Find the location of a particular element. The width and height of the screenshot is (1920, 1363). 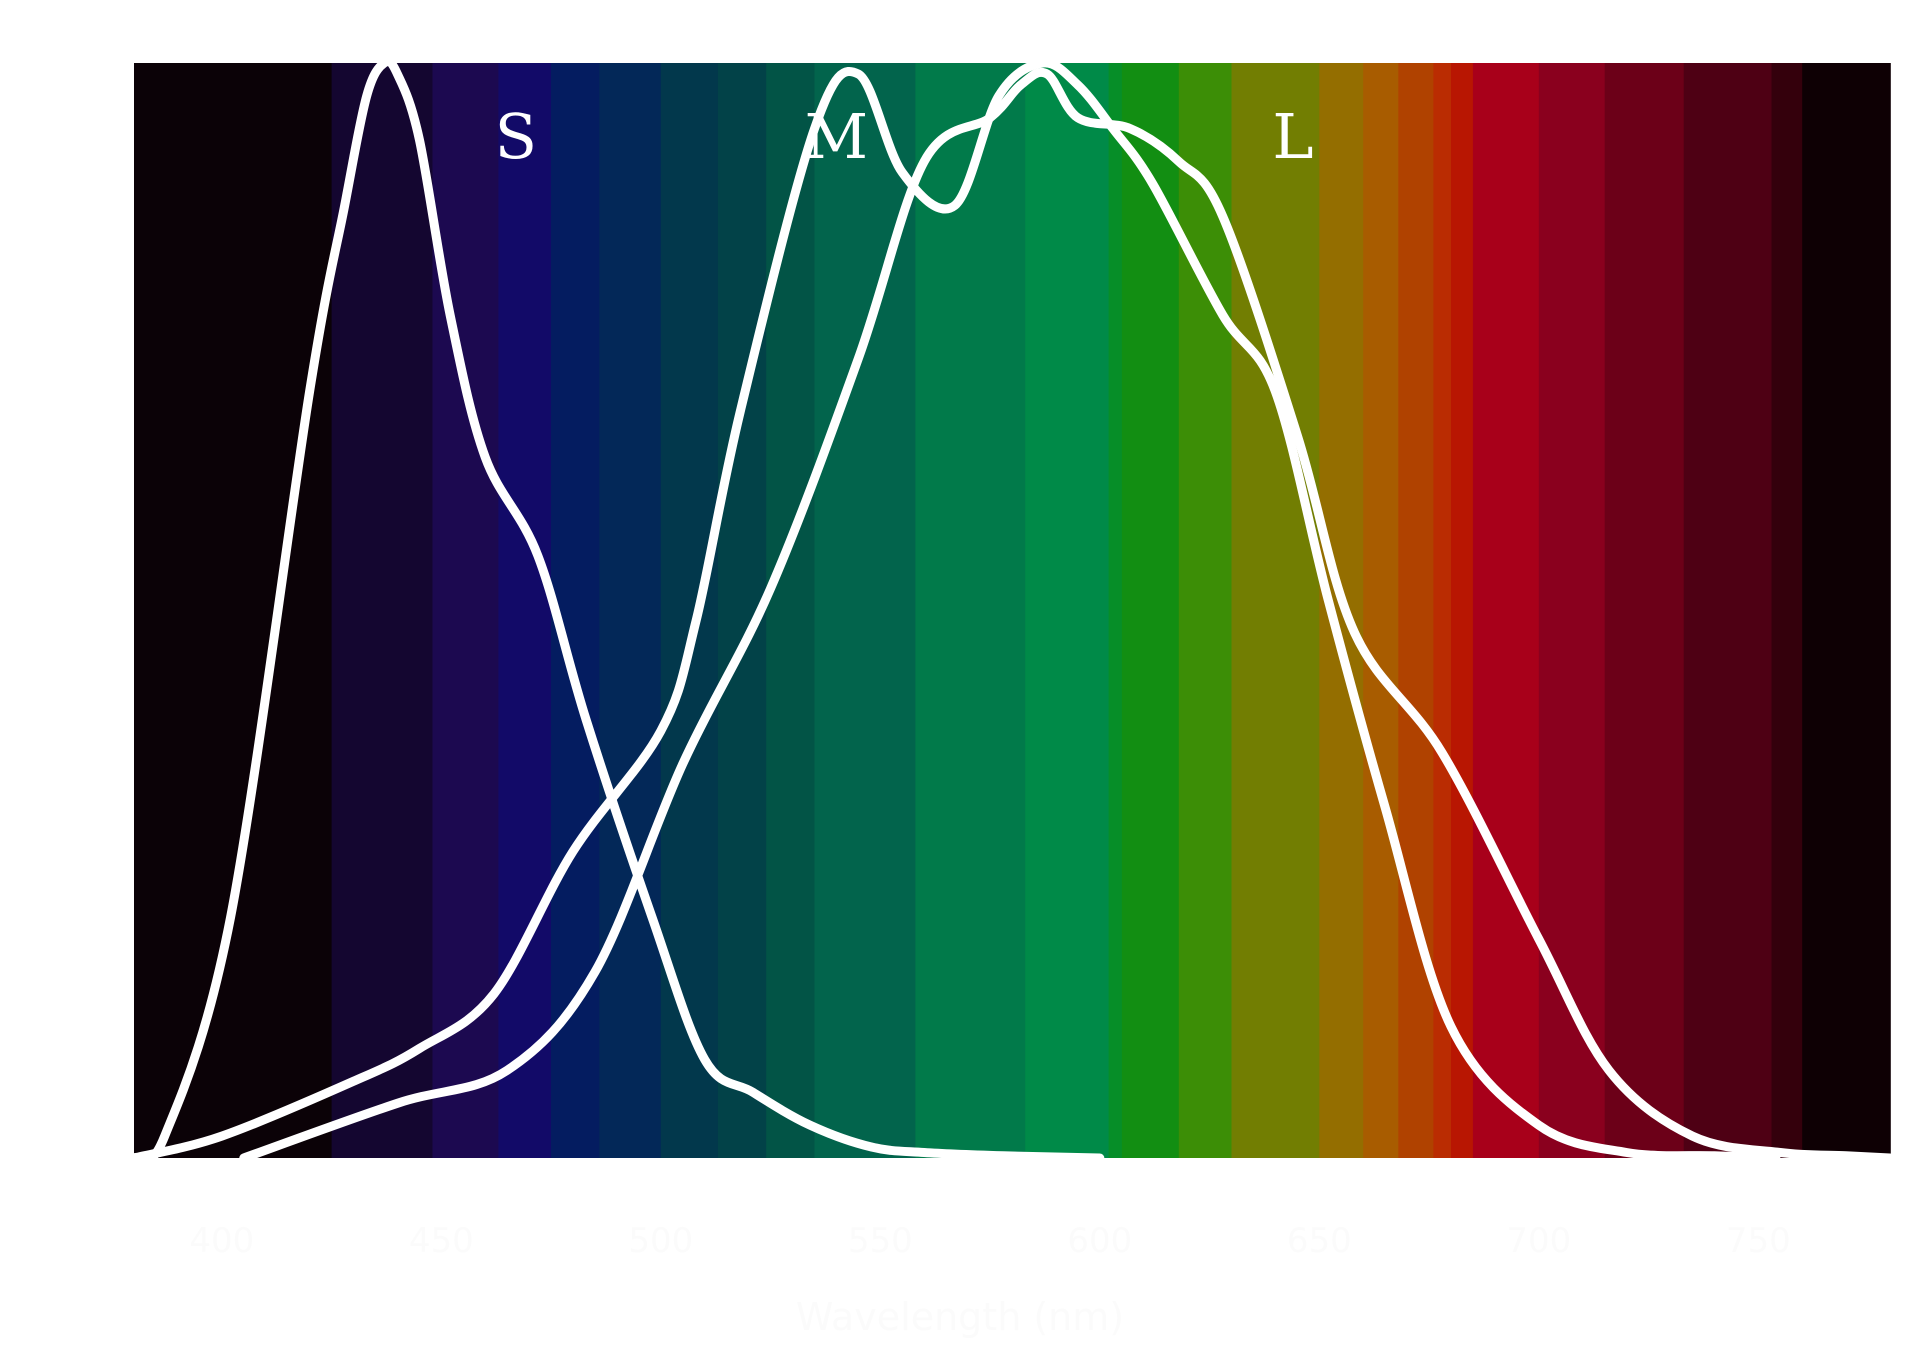

curve-label-s: S is located at coordinates (516, 136).